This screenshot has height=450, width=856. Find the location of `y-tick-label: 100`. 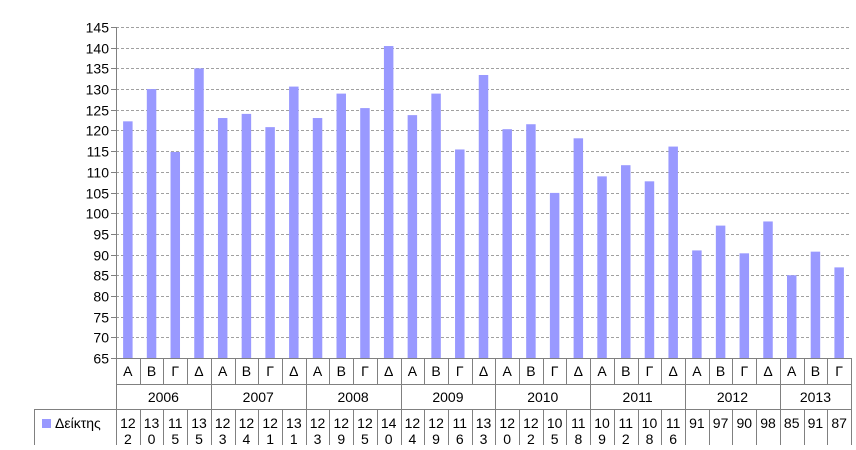

y-tick-label: 100 is located at coordinates (98, 214).